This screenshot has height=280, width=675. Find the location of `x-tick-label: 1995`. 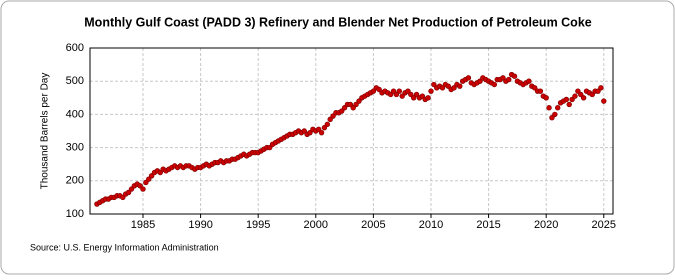

x-tick-label: 1995 is located at coordinates (258, 225).